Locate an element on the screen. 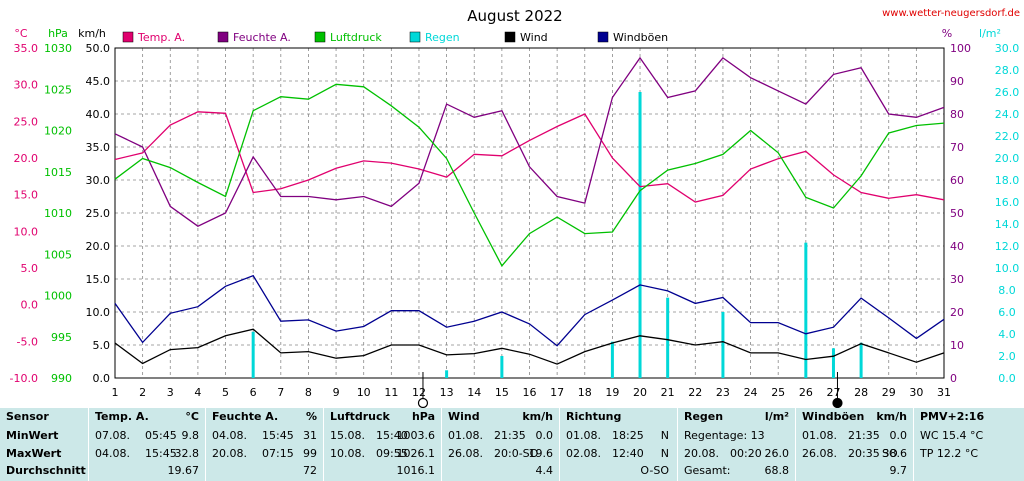  tick-x-23: 23 is located at coordinates (723, 392).